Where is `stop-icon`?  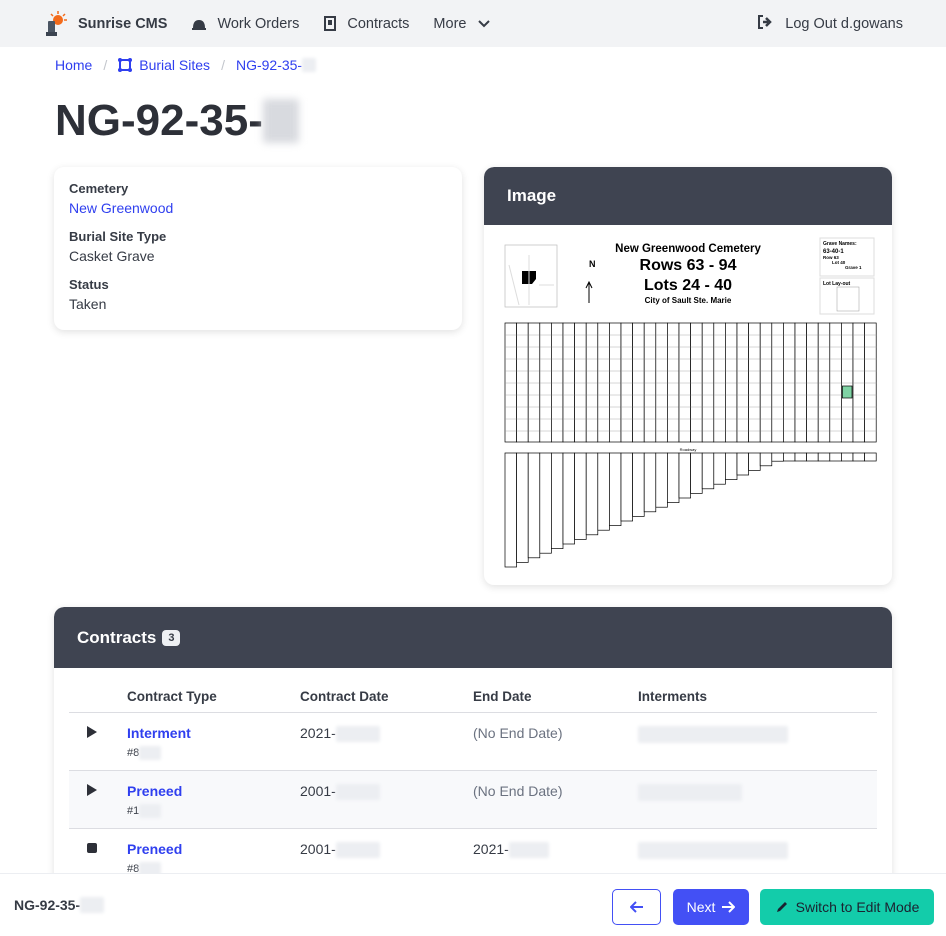
stop-icon is located at coordinates (92, 849).